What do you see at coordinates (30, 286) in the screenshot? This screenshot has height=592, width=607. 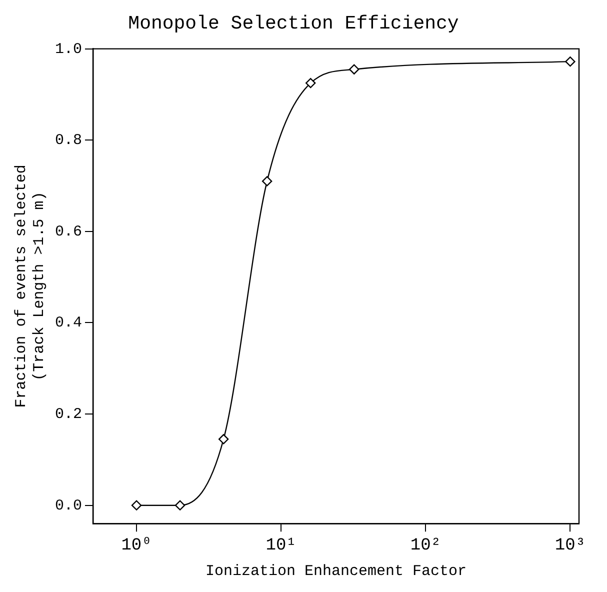 I see `y-axis-title: Fraction of events selected (Track Length >1.5 m)` at bounding box center [30, 286].